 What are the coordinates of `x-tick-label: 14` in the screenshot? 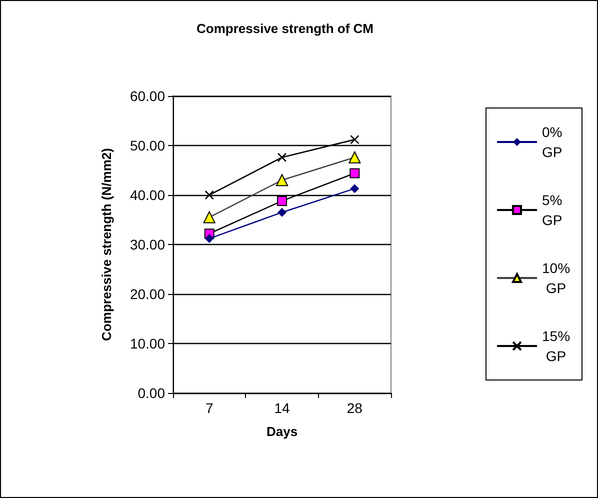 It's located at (282, 408).